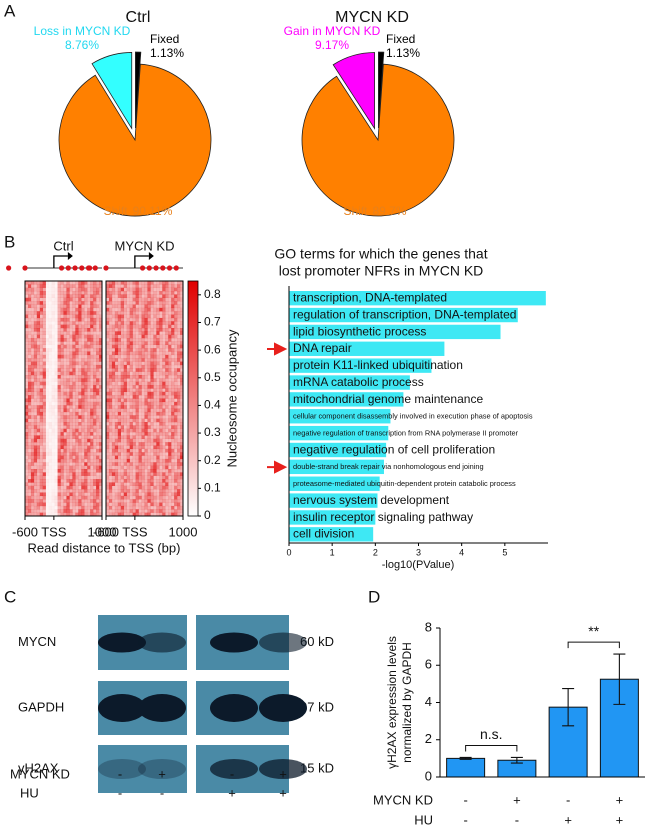  I want to click on condition-level: -, so click(232, 773).